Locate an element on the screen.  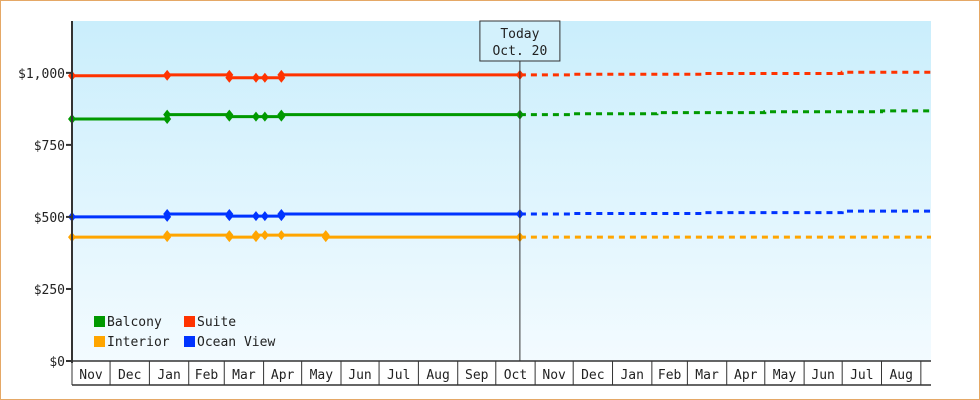
today-box is located at coordinates (520, 41).